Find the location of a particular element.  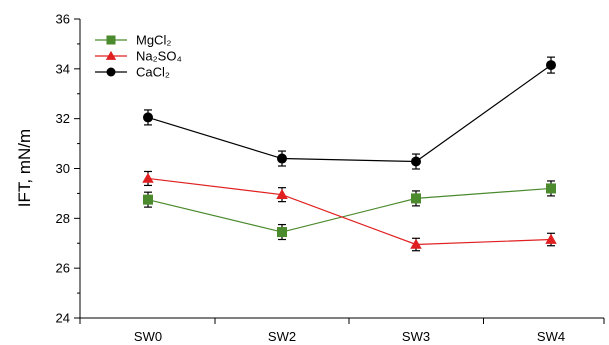

y-axis-title: IFT, mN/m is located at coordinates (24, 168).